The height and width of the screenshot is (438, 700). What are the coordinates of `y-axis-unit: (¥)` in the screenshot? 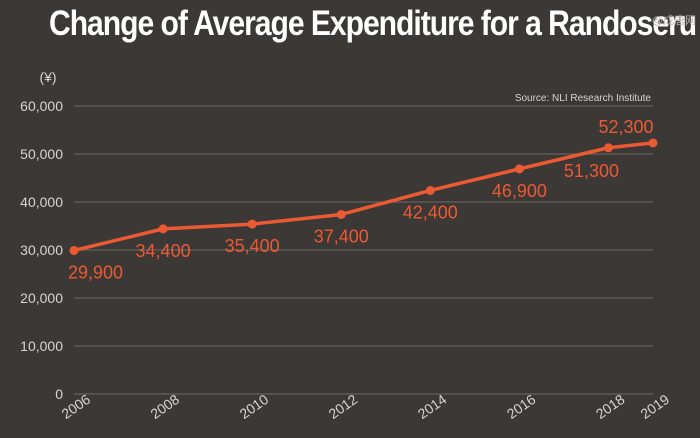 It's located at (47, 77).